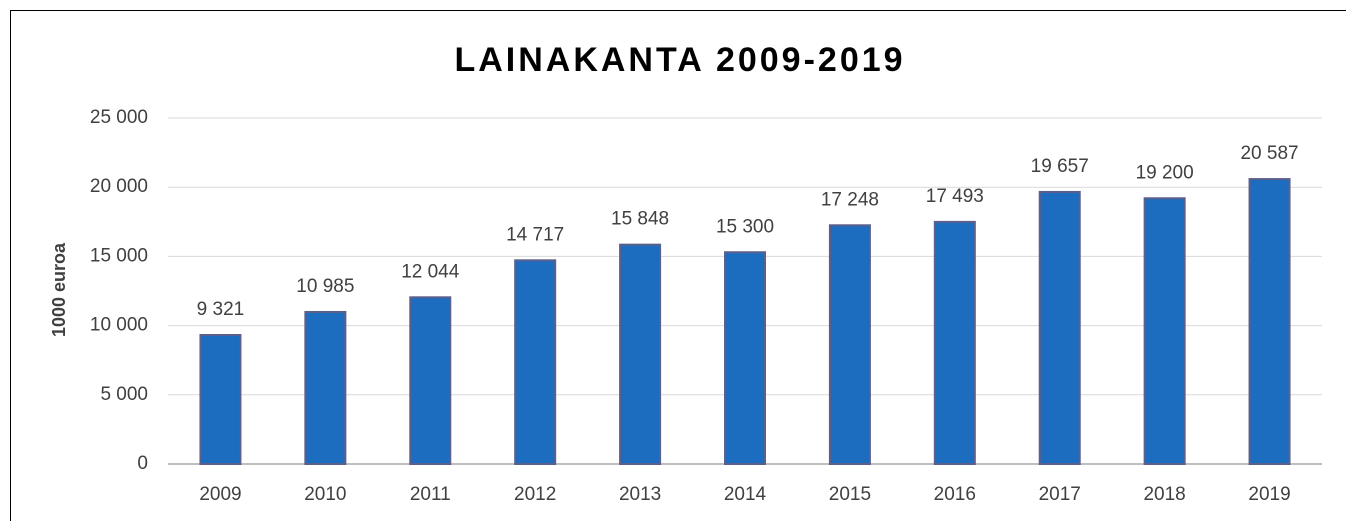 Image resolution: width=1346 pixels, height=521 pixels. Describe the element at coordinates (850, 494) in the screenshot. I see `x-tick-label: 2015` at that location.